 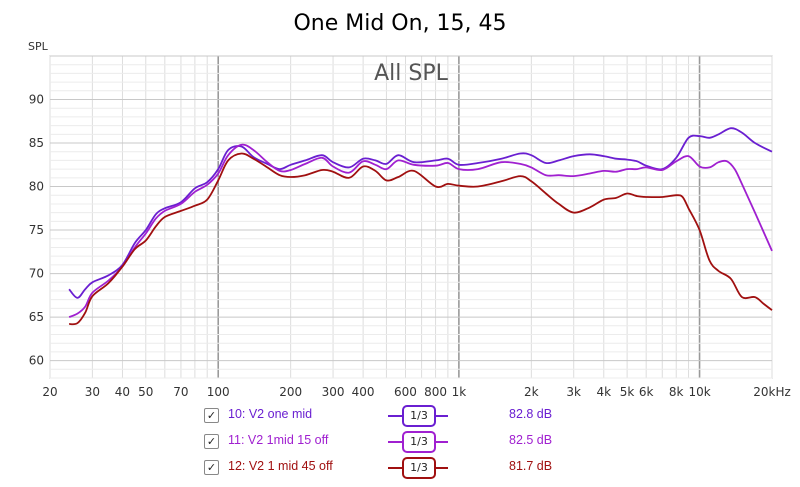 I want to click on x-tick-label: 300, so click(x=333, y=392).